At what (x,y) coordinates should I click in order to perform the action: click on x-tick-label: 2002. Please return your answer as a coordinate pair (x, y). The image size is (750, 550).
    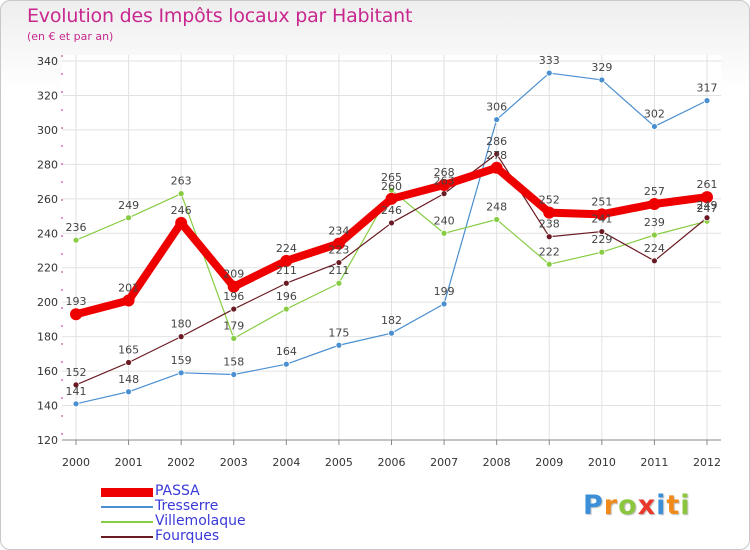
    Looking at the image, I should click on (181, 462).